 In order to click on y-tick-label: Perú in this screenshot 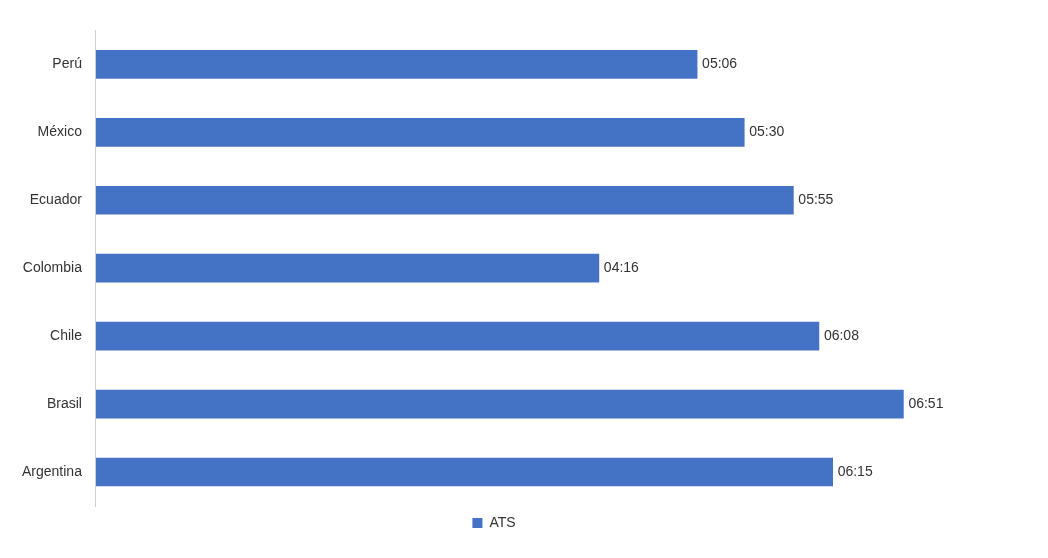, I will do `click(67, 63)`.